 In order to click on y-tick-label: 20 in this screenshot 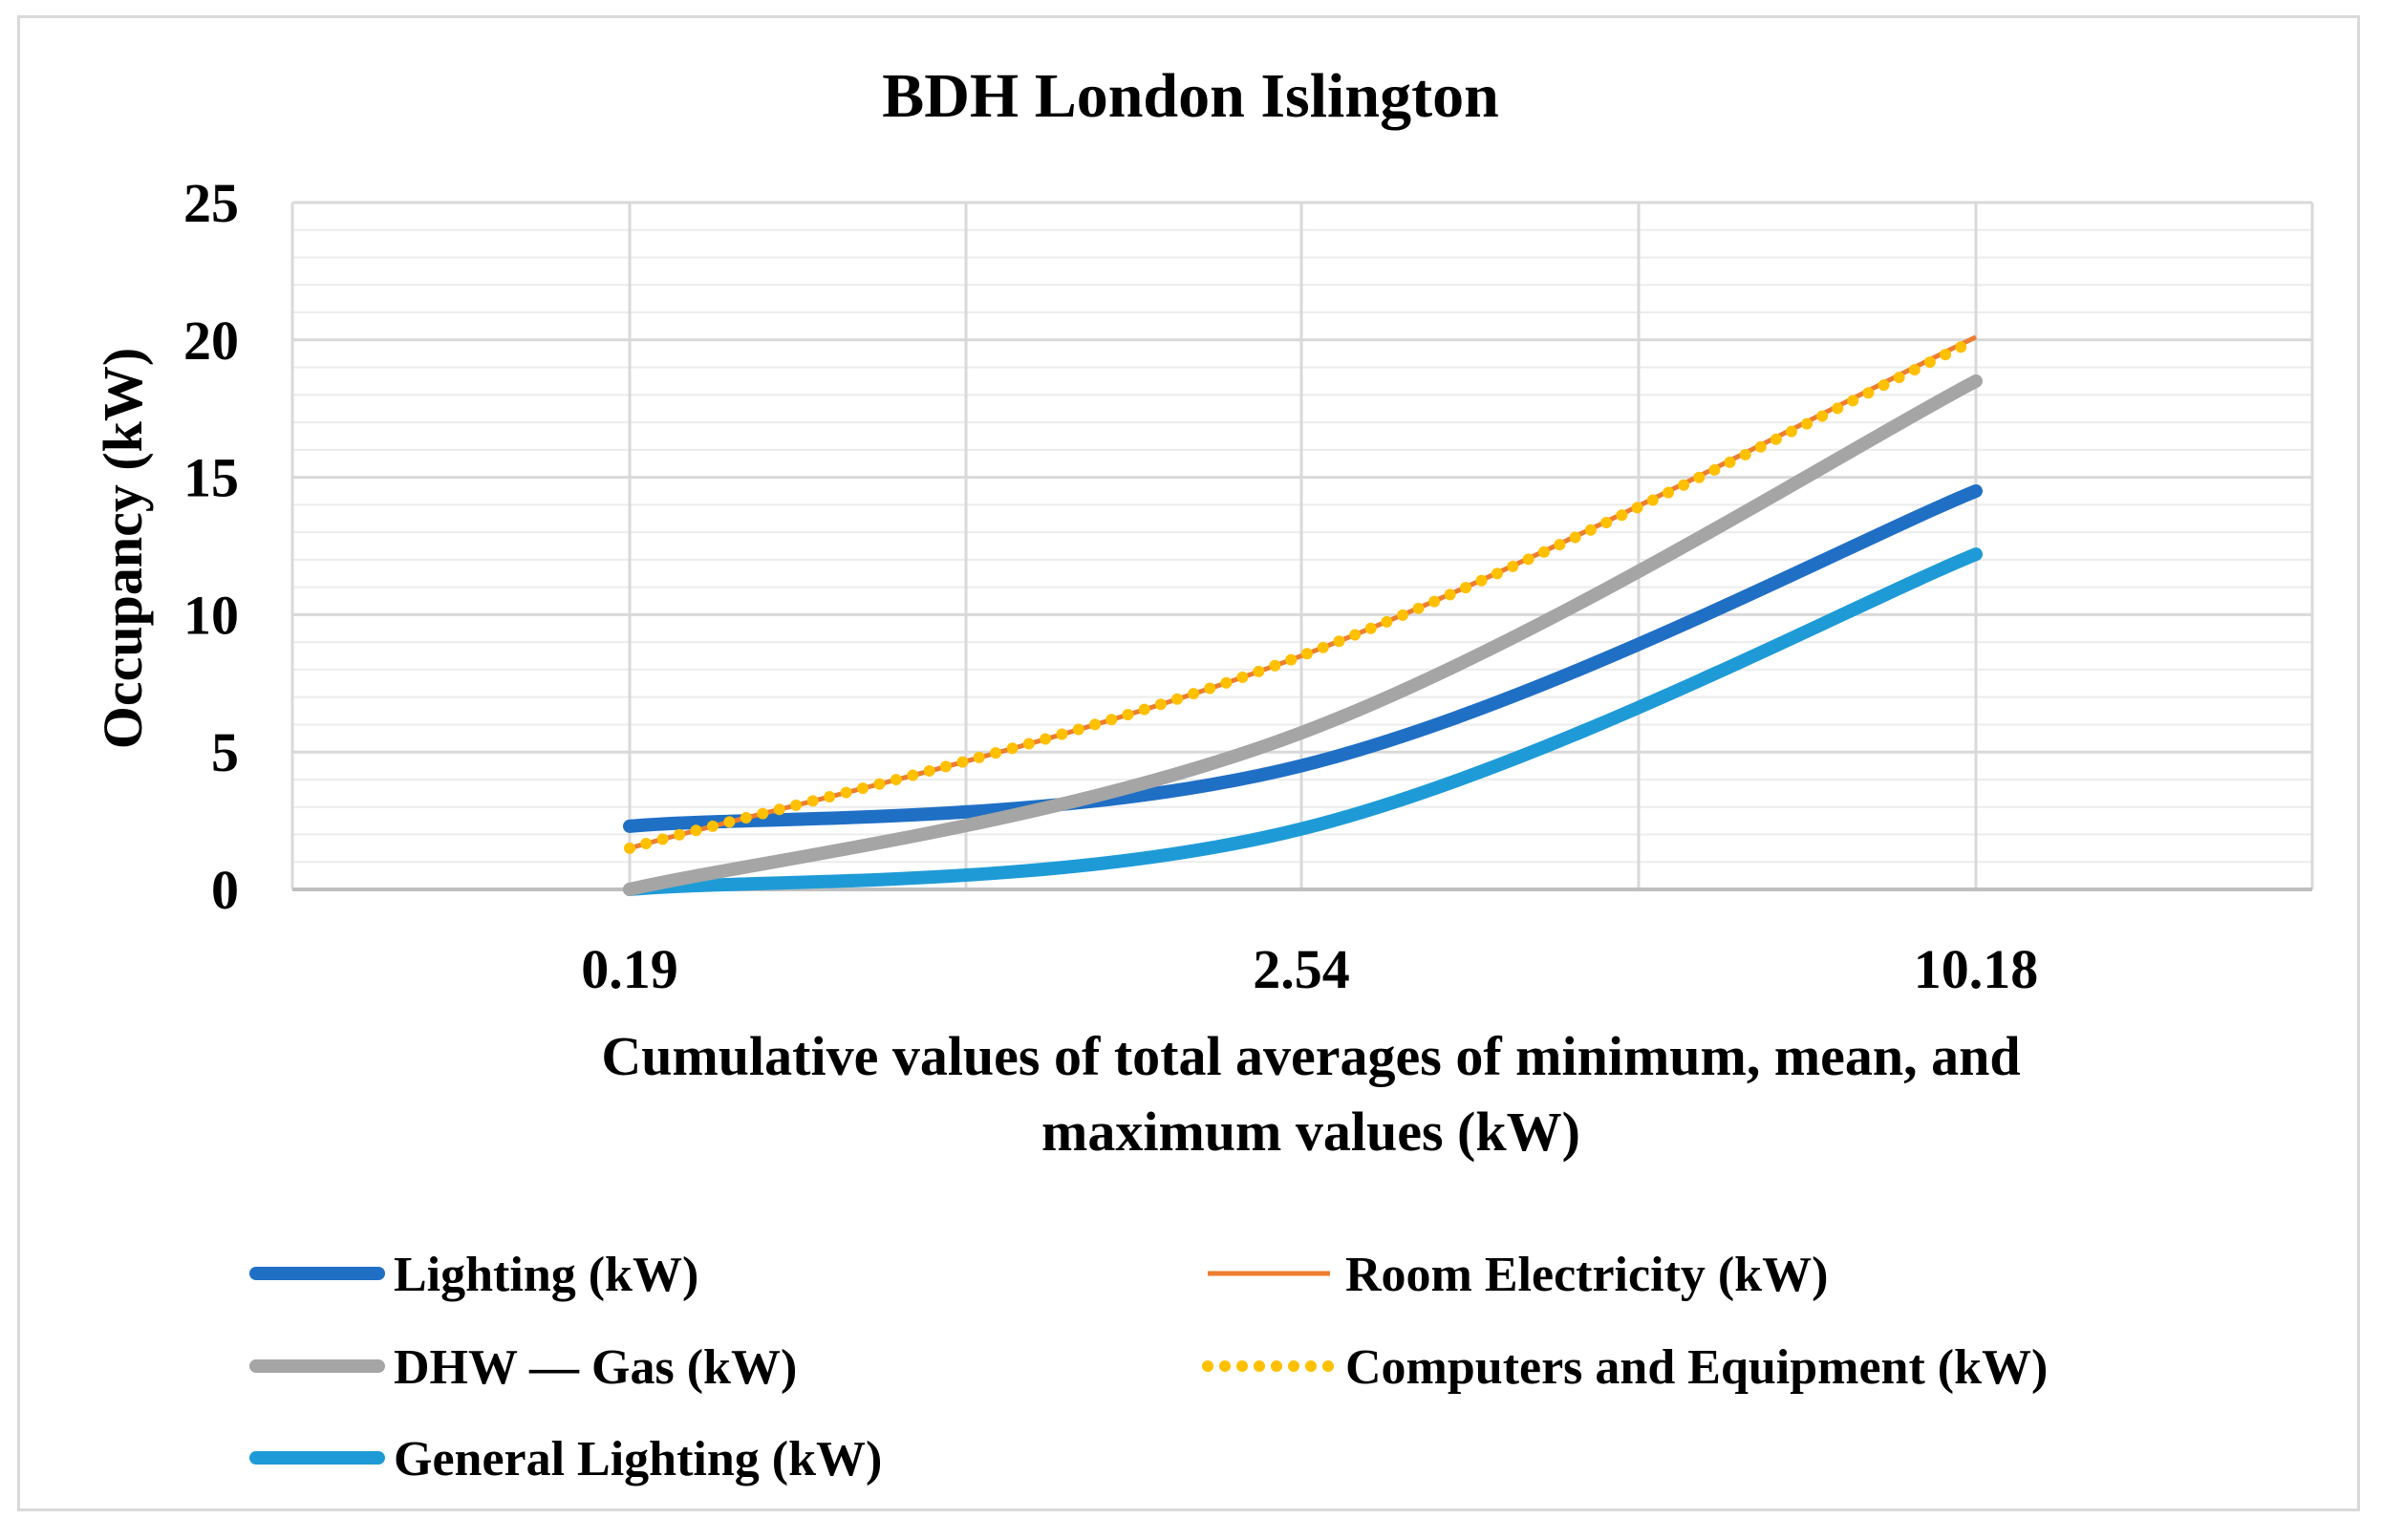, I will do `click(211, 341)`.